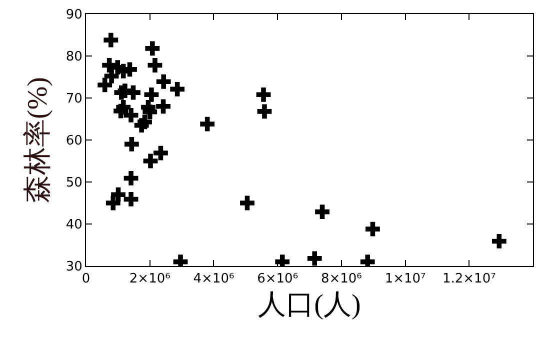 Image resolution: width=542 pixels, height=342 pixels. Describe the element at coordinates (74, 225) in the screenshot. I see `y-tick-label: 40` at that location.